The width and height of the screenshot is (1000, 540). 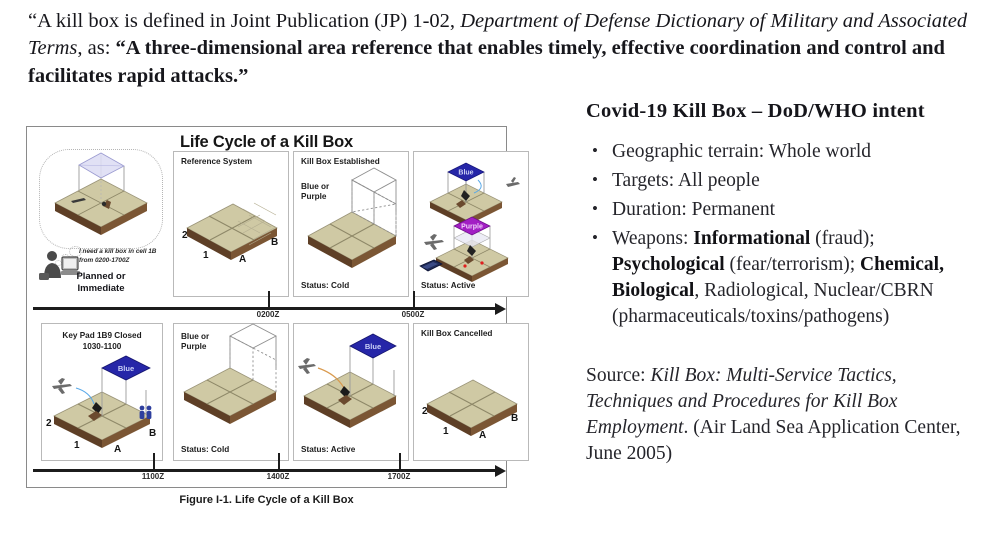 What do you see at coordinates (353, 218) in the screenshot?
I see `killbox-art-established-cold` at bounding box center [353, 218].